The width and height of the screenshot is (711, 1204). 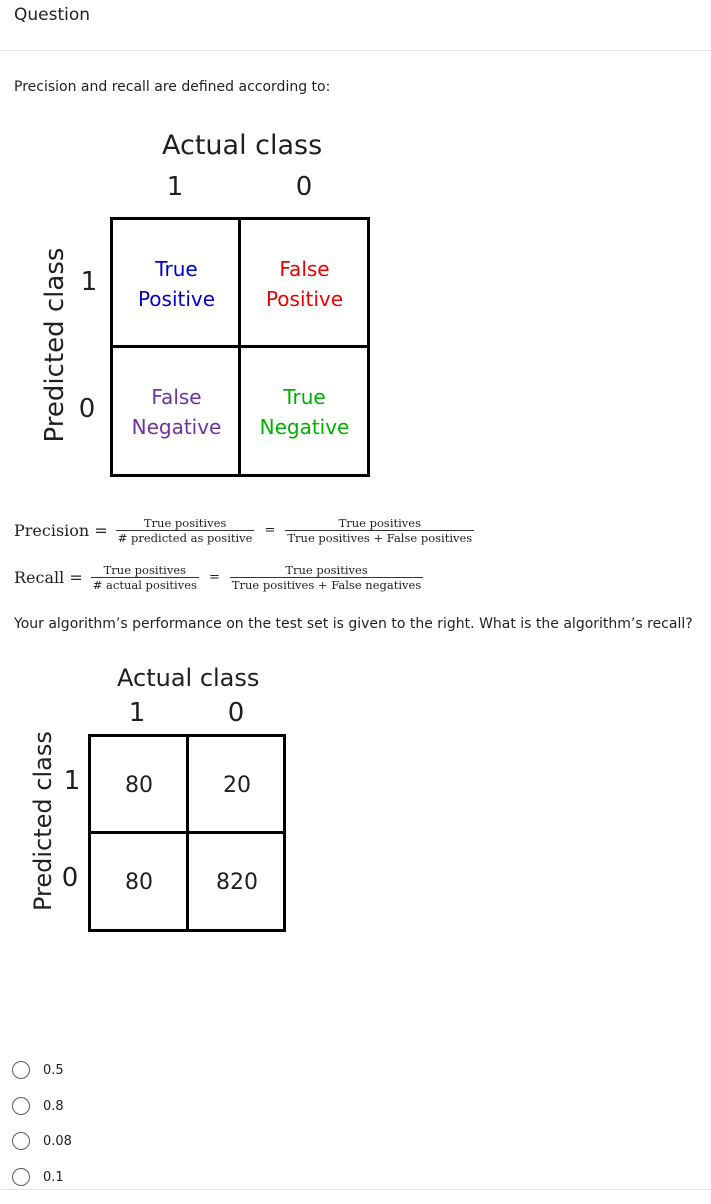 I want to click on cell-fp-value: 20, so click(x=237, y=785).